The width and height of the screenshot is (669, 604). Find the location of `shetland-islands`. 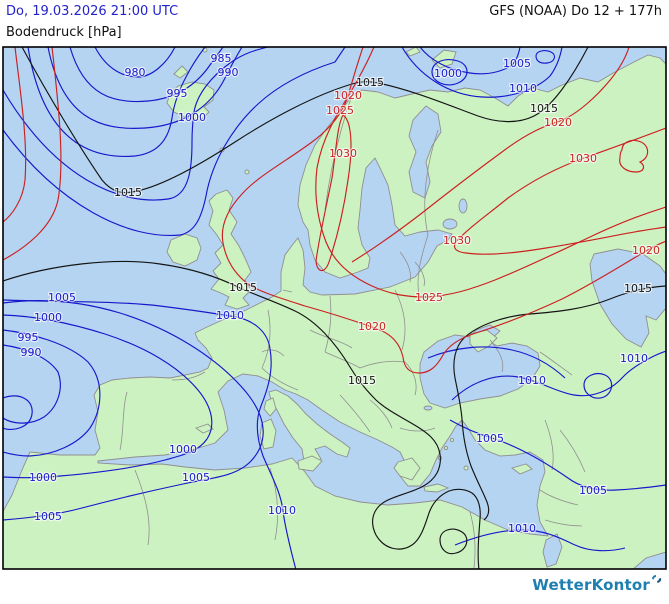

shetland-islands is located at coordinates (247, 172).